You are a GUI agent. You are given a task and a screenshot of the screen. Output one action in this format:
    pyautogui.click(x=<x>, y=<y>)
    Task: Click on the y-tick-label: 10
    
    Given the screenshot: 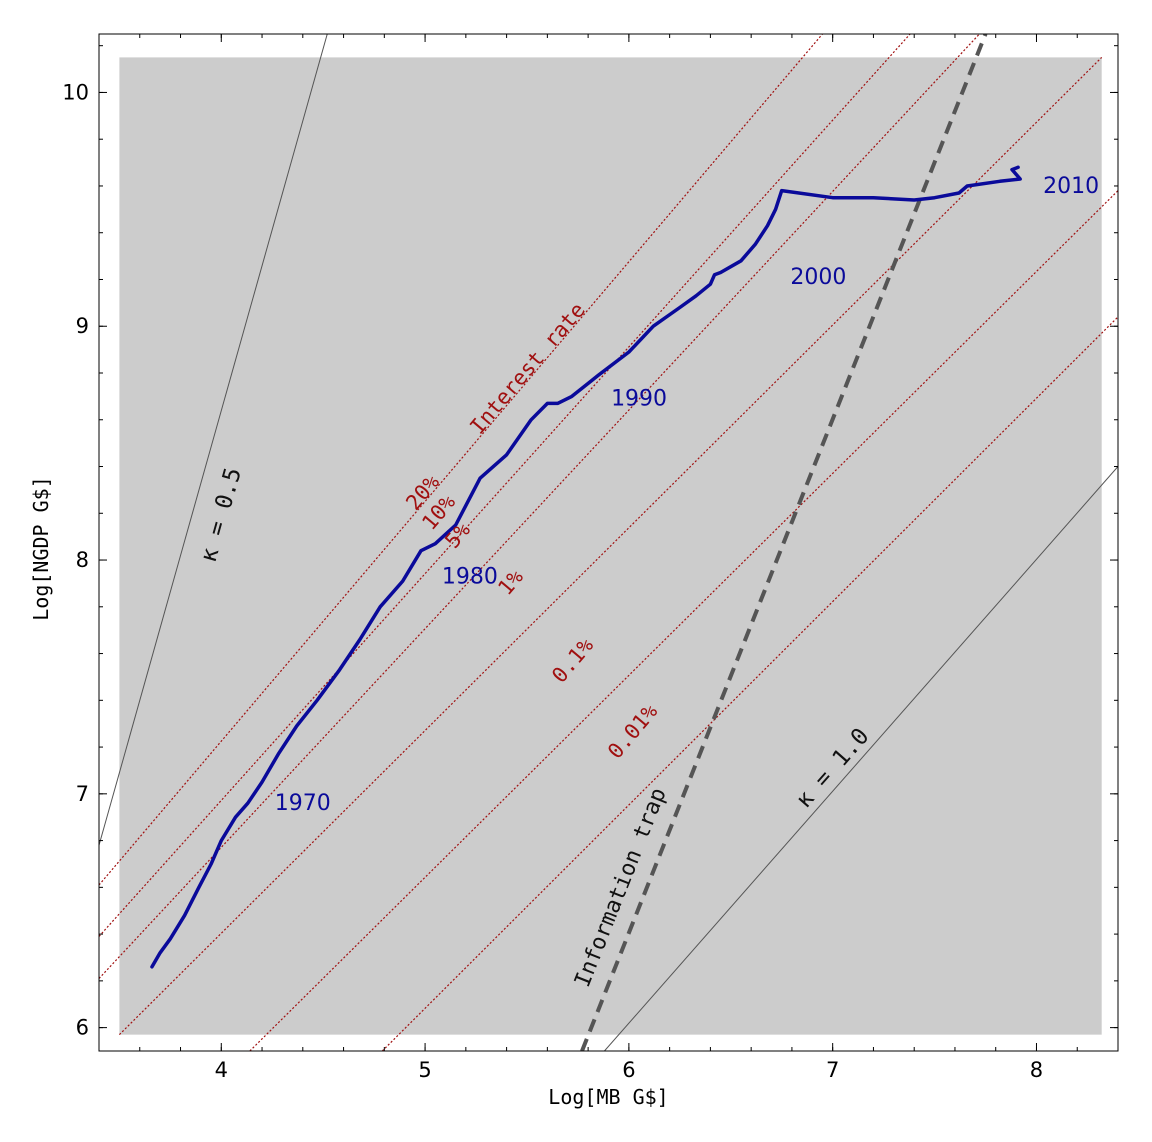 What is the action you would take?
    pyautogui.click(x=75, y=92)
    